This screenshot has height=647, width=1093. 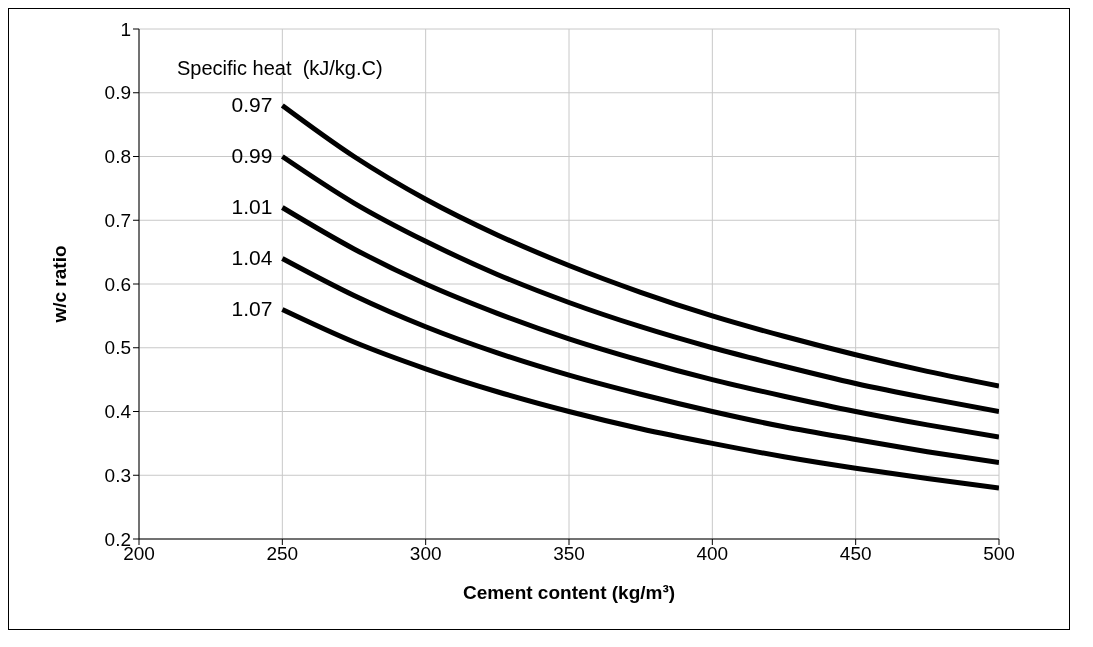 What do you see at coordinates (125, 29) in the screenshot?
I see `y-tick-label: 1` at bounding box center [125, 29].